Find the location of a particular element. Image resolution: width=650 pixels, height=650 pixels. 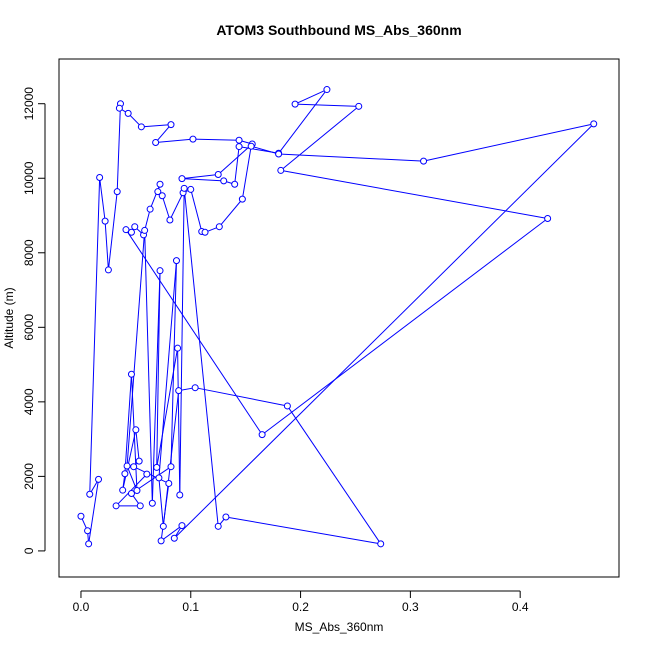

y-tick-label: 8000 is located at coordinates (29, 252).